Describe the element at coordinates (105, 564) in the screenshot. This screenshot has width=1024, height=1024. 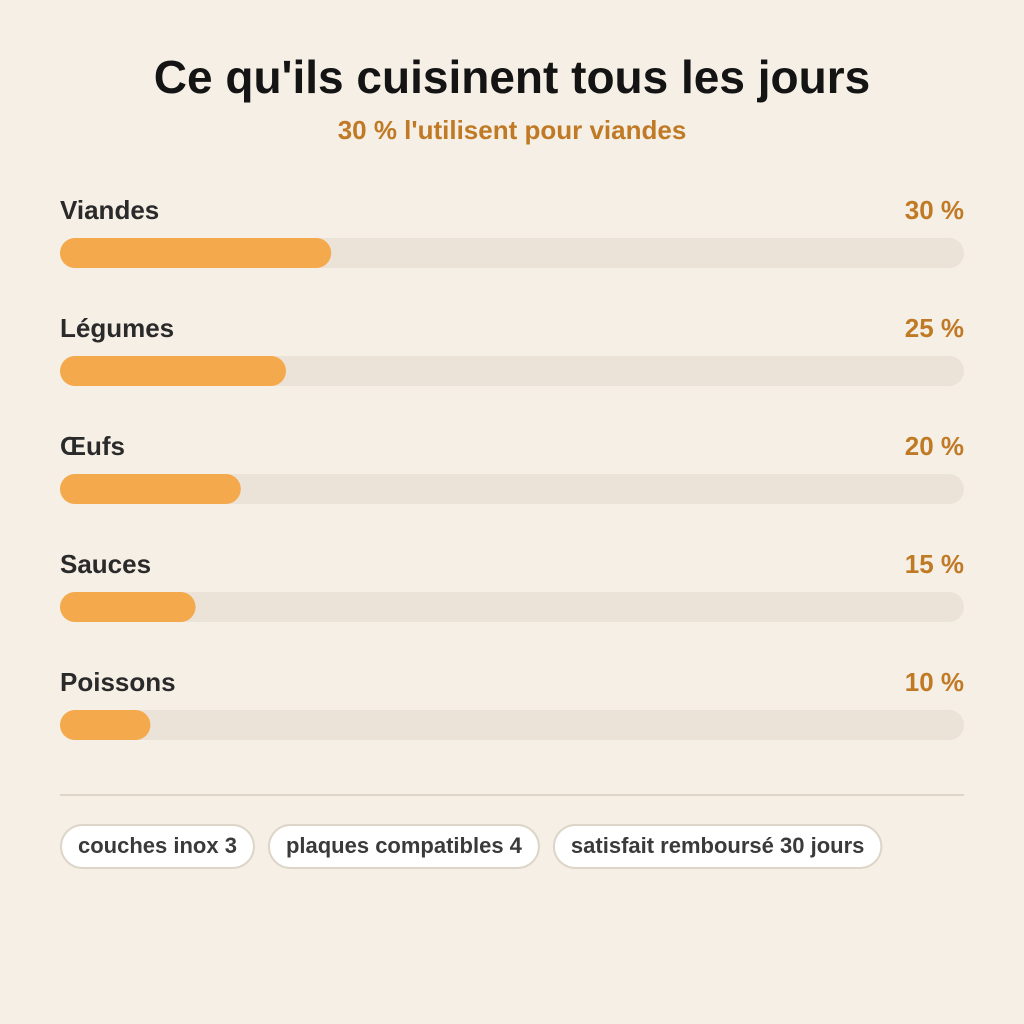
I see `category-label: Sauces` at that location.